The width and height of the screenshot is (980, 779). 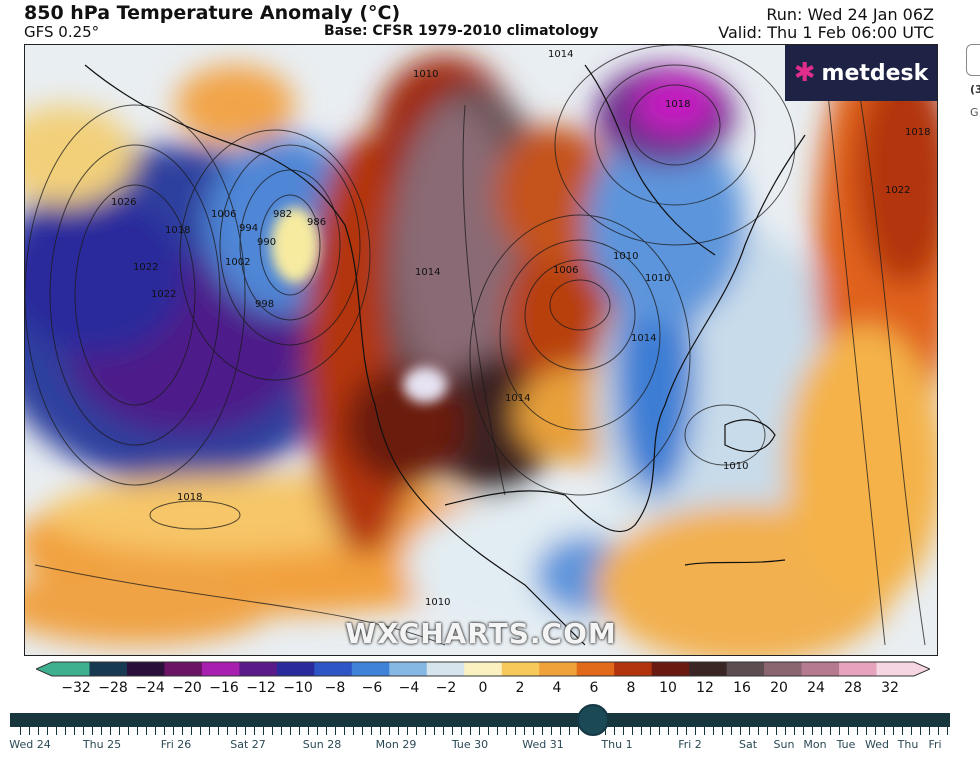 I want to click on colorbar-label: 32, so click(x=890, y=688).